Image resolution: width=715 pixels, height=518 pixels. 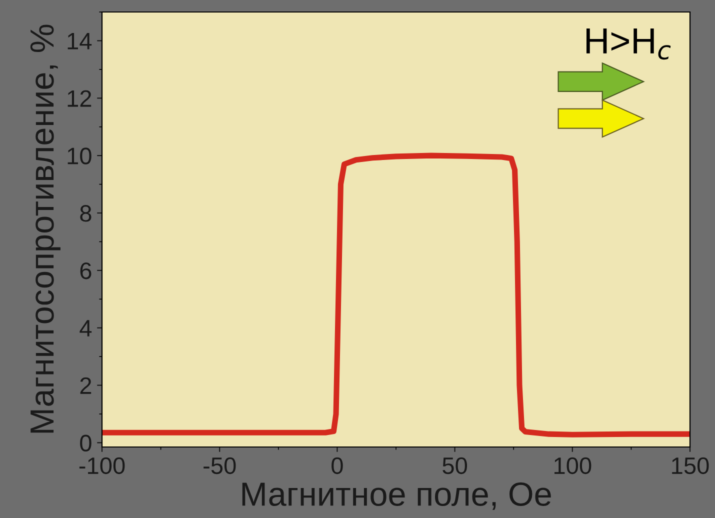 What do you see at coordinates (80, 98) in the screenshot?
I see `y-tick-label: 12` at bounding box center [80, 98].